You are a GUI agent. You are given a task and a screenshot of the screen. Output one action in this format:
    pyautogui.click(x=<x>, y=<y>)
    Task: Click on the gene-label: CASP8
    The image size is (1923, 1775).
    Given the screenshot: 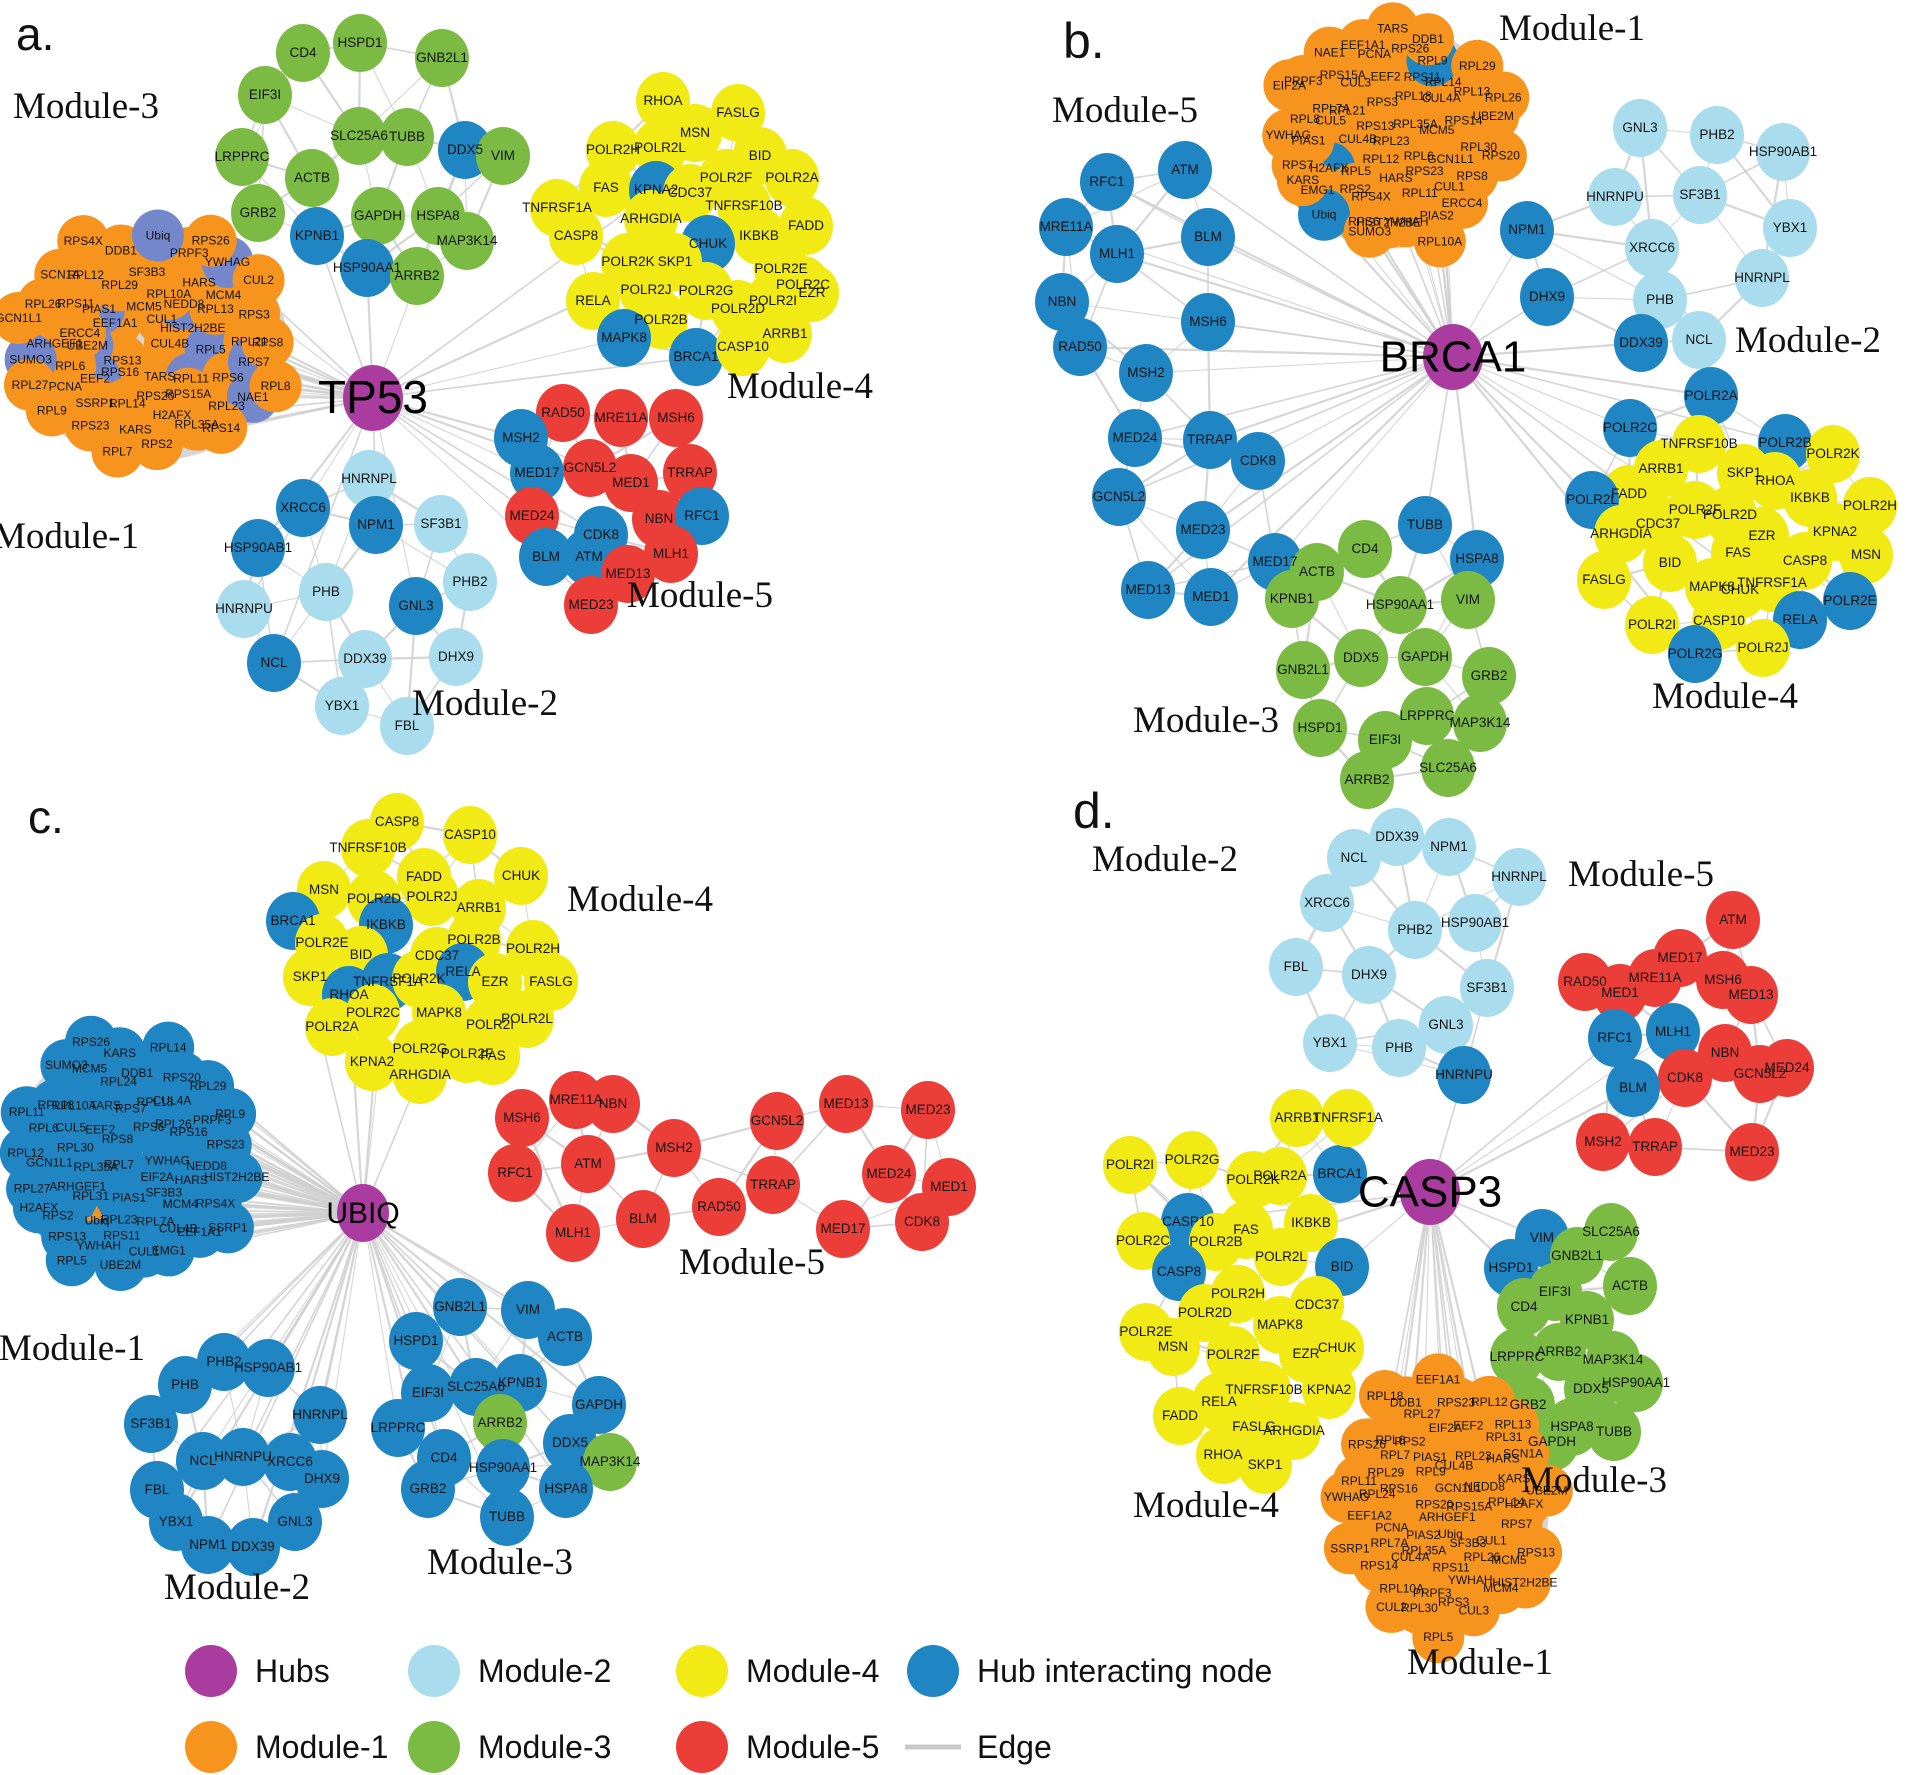 What is the action you would take?
    pyautogui.click(x=1805, y=560)
    